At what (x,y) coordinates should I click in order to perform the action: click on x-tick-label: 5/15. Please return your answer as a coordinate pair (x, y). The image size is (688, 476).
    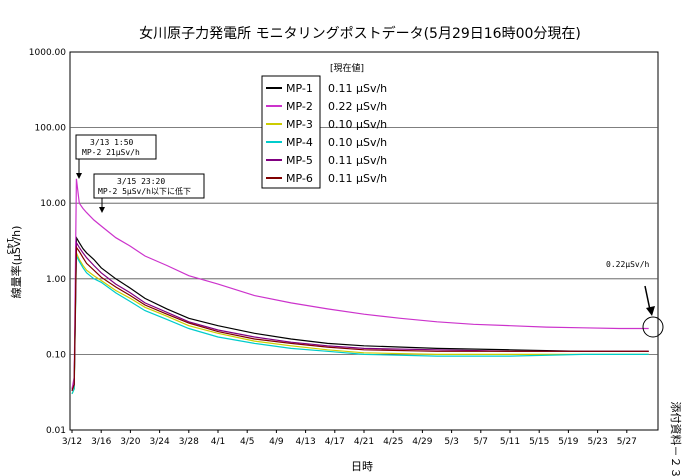
    Looking at the image, I should click on (539, 442).